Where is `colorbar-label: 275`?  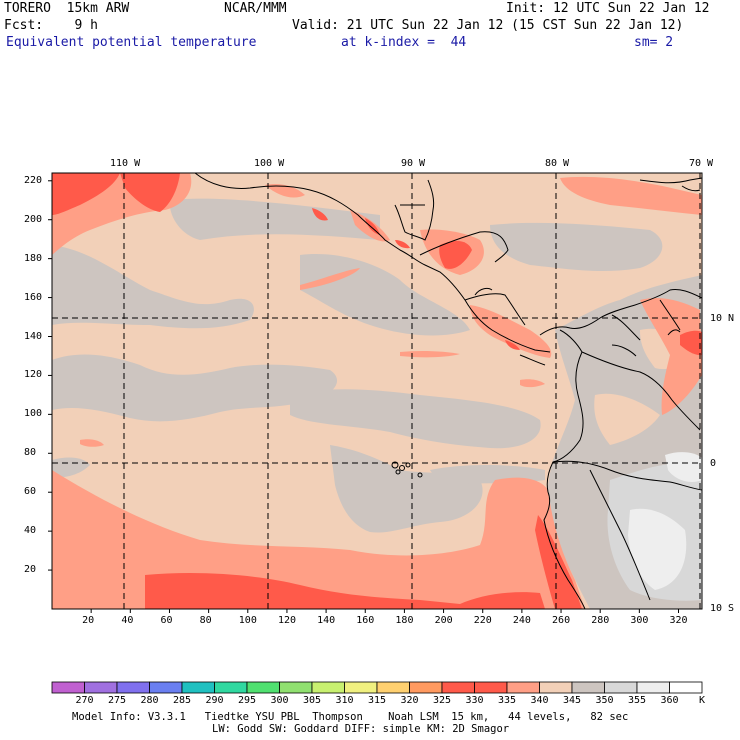
colorbar-label: 275 is located at coordinates (117, 700).